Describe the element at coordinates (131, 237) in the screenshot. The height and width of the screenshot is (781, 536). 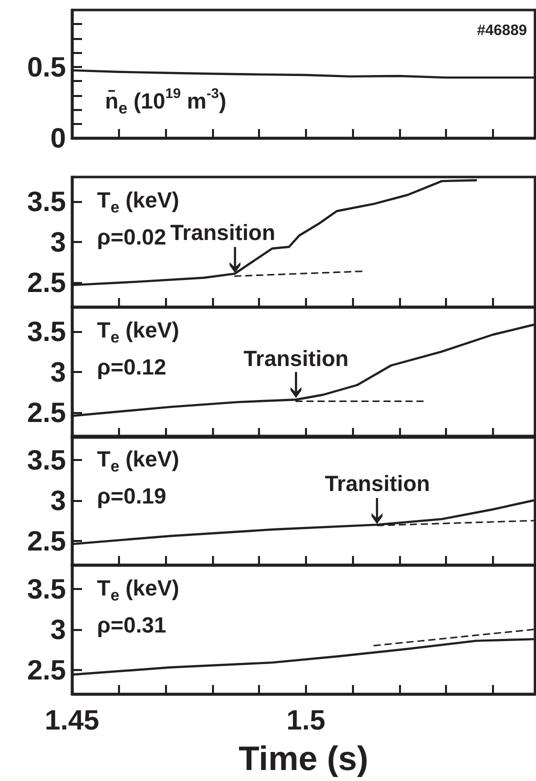
I see `annotation: ρ=0.02` at that location.